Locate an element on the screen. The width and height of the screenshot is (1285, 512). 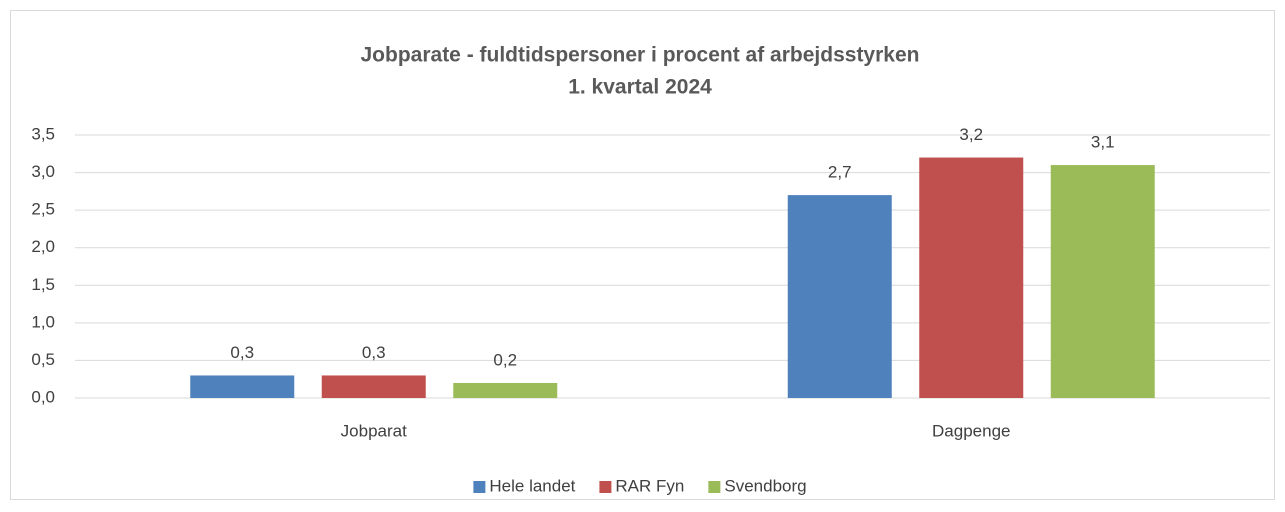
legend-item: Hele landet is located at coordinates (524, 485).